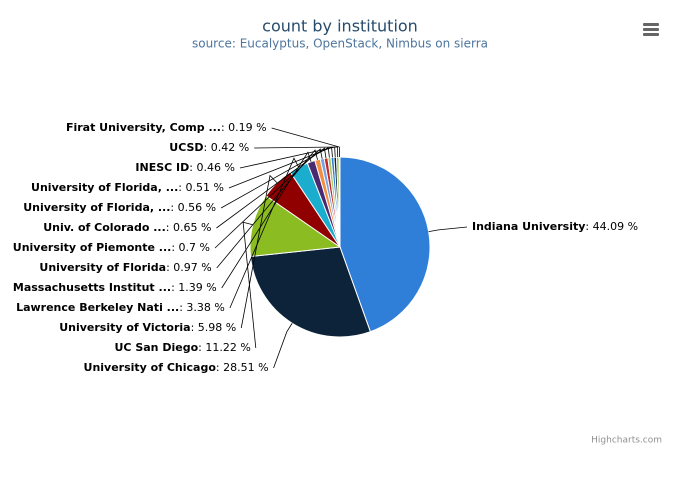 Image resolution: width=680 pixels, height=500 pixels. I want to click on data-label-value: : 1.39 %, so click(194, 287).